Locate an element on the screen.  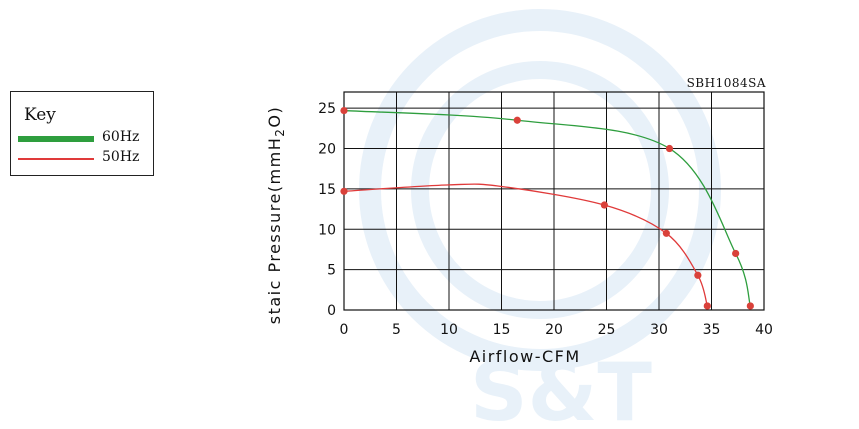
y-tick-label: 15 is located at coordinates (327, 190).